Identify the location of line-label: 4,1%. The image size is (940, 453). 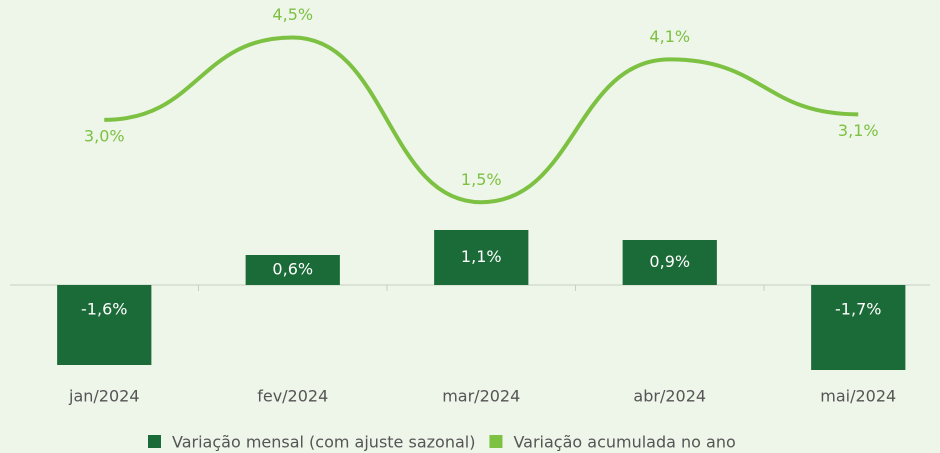
(669, 36).